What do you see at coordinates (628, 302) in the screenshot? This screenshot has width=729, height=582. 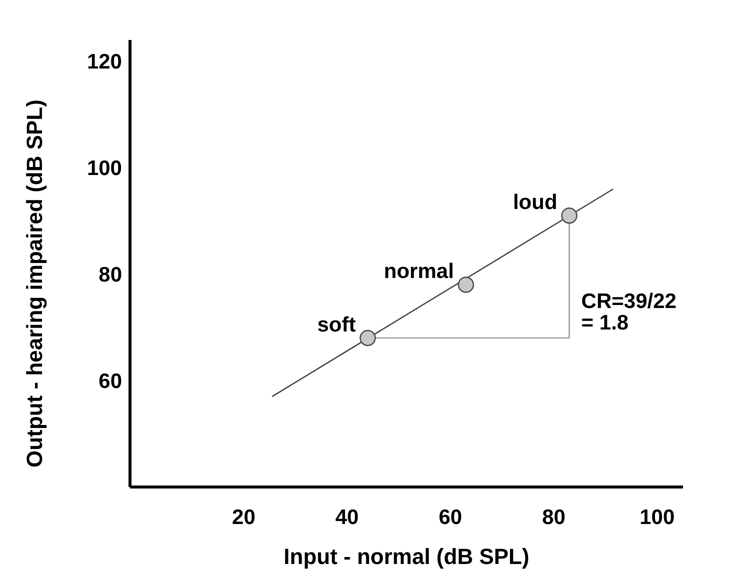 I see `annotation: CR=39/22` at bounding box center [628, 302].